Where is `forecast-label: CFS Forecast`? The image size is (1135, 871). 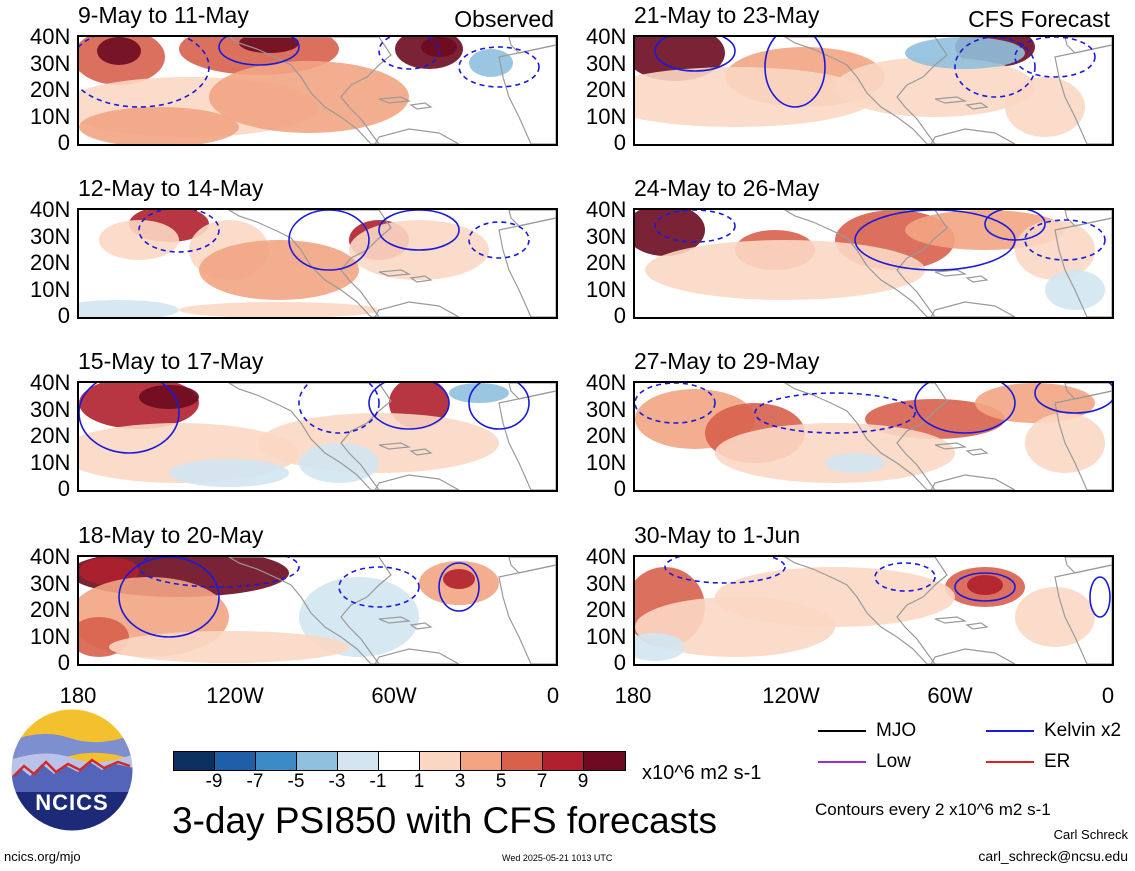 forecast-label: CFS Forecast is located at coordinates (1039, 19).